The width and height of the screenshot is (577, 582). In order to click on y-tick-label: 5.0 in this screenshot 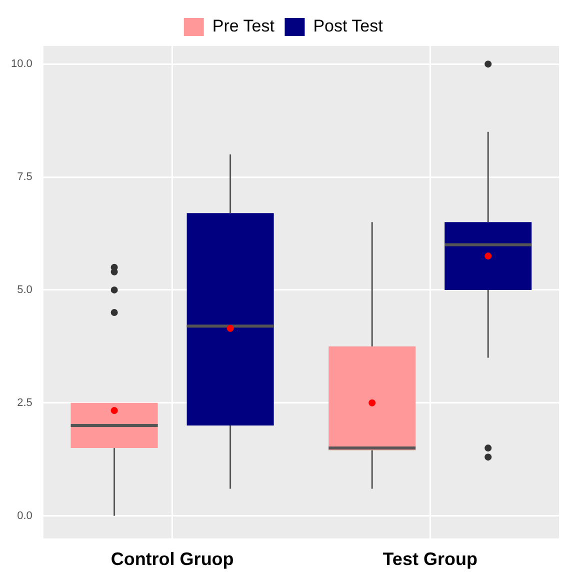, I will do `click(24, 290)`.